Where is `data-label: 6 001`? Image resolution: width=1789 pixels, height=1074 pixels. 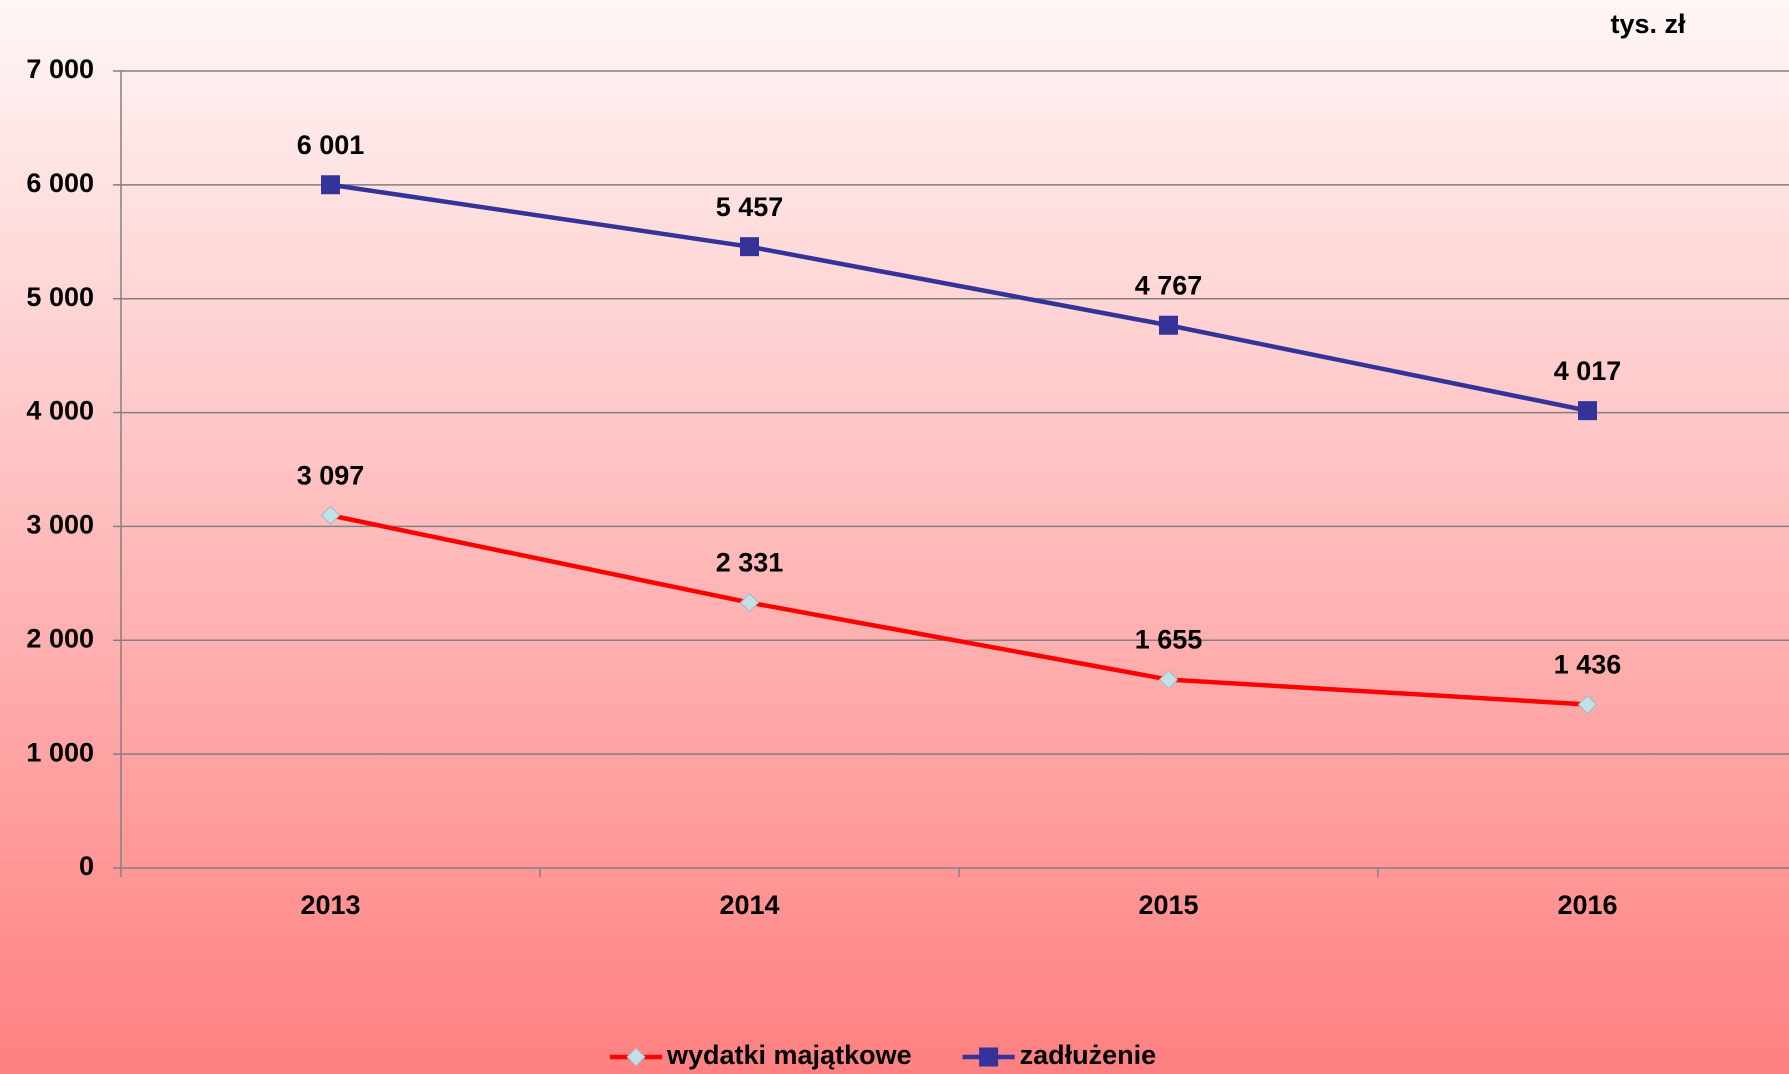 data-label: 6 001 is located at coordinates (331, 145).